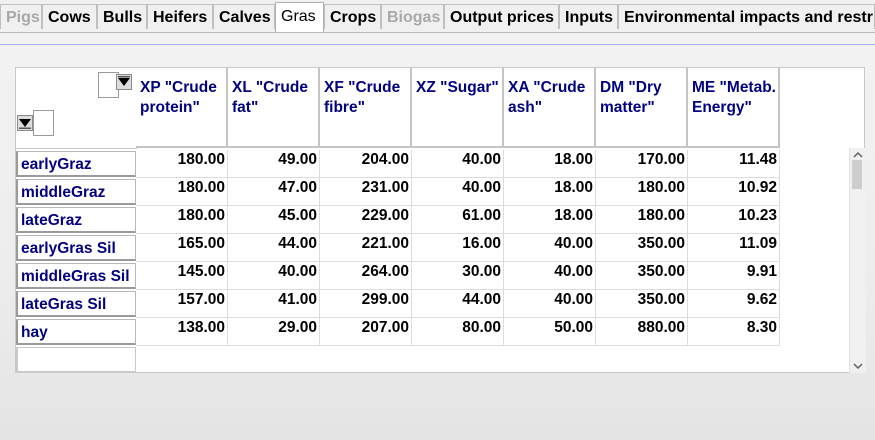 Image resolution: width=875 pixels, height=440 pixels. What do you see at coordinates (76, 332) in the screenshot?
I see `row-header: hay` at bounding box center [76, 332].